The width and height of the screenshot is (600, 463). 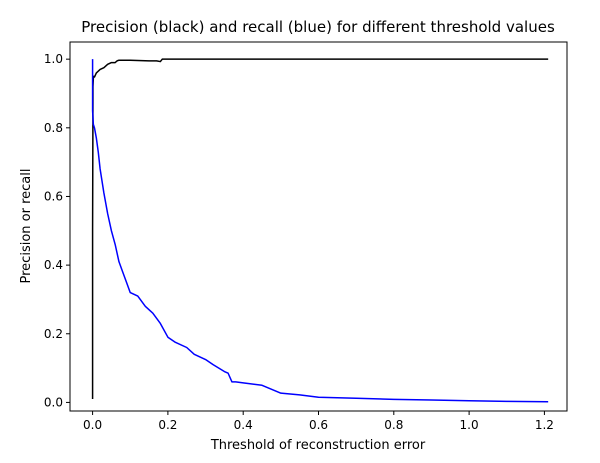 I want to click on x-tick-label: 0.2, so click(x=167, y=425).